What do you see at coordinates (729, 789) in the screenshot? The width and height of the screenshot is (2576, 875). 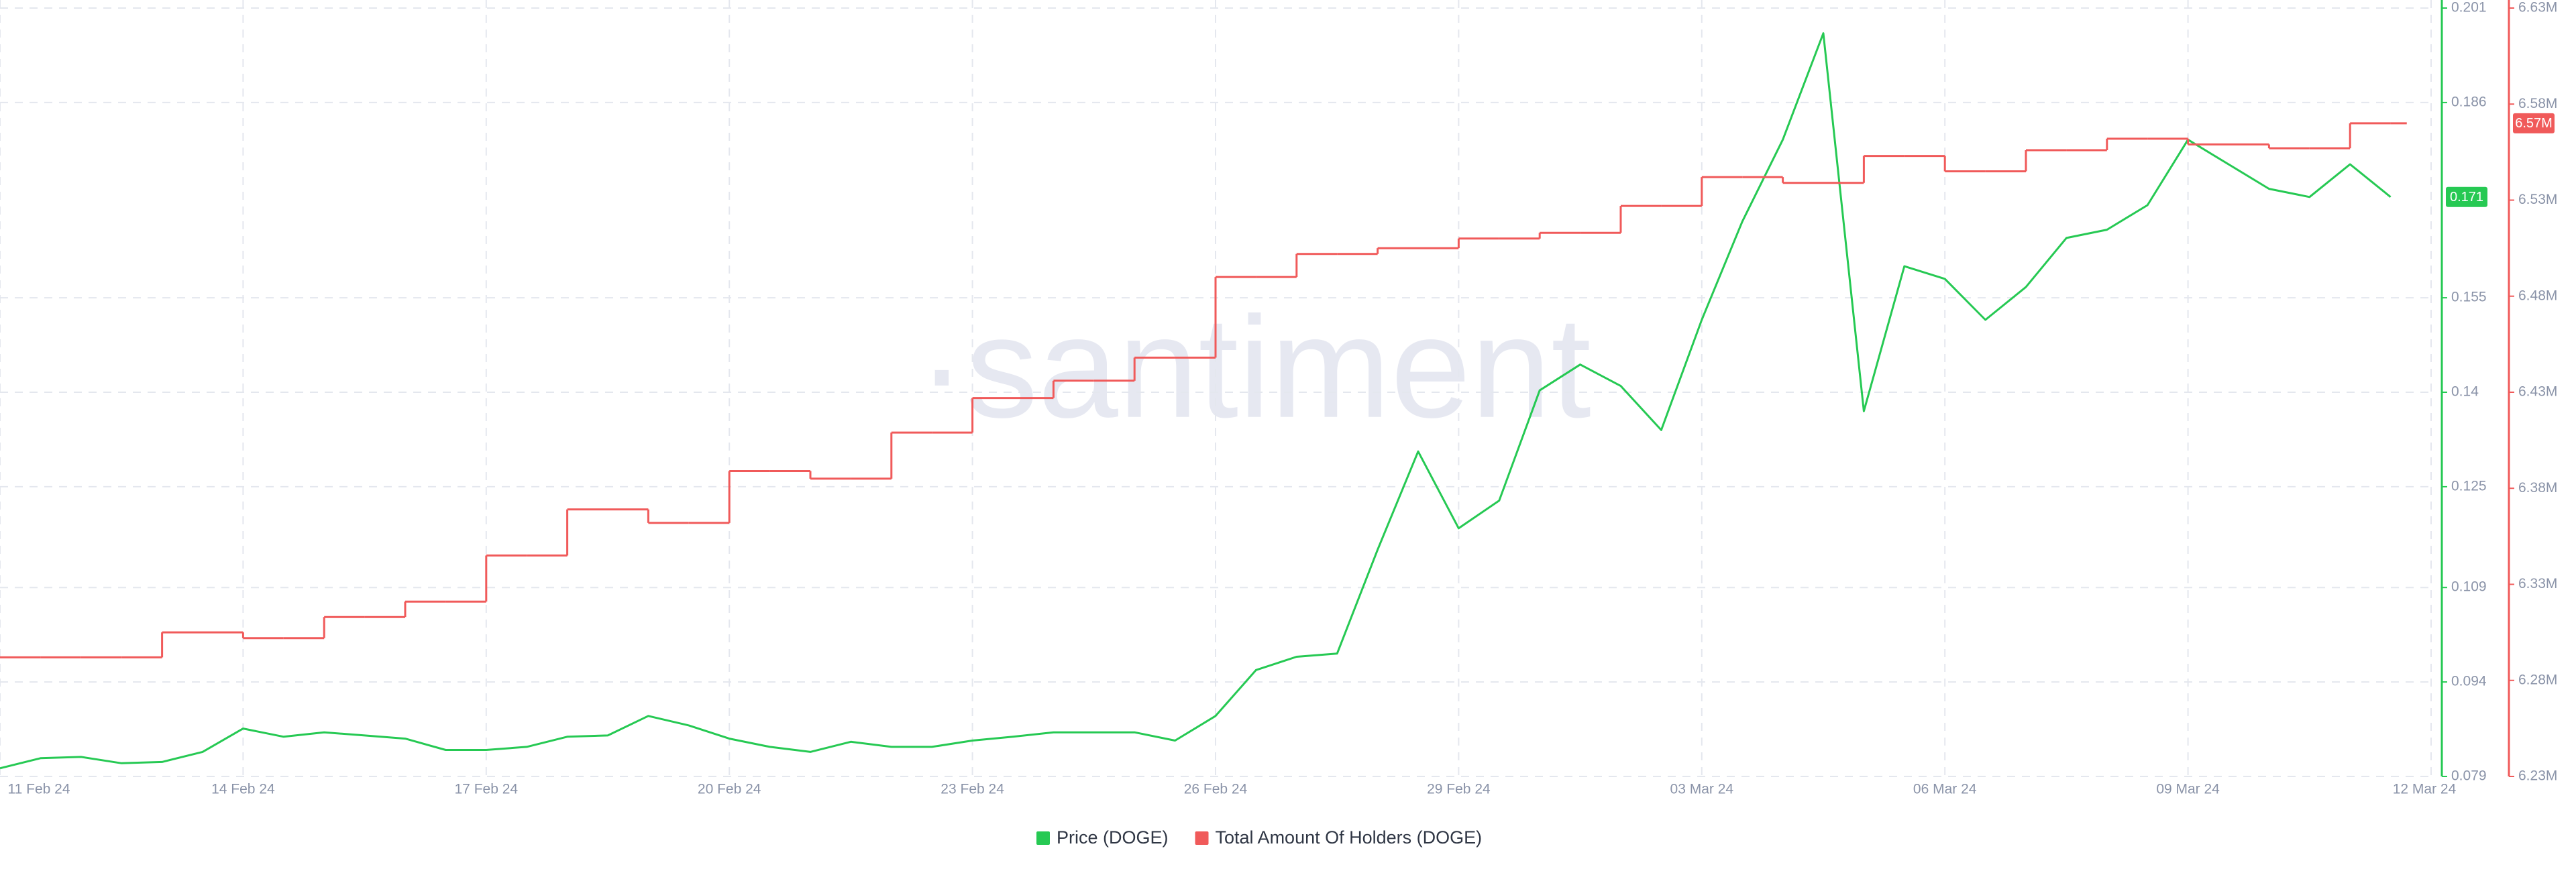 I see `x-tick-label: 20 Feb 24` at bounding box center [729, 789].